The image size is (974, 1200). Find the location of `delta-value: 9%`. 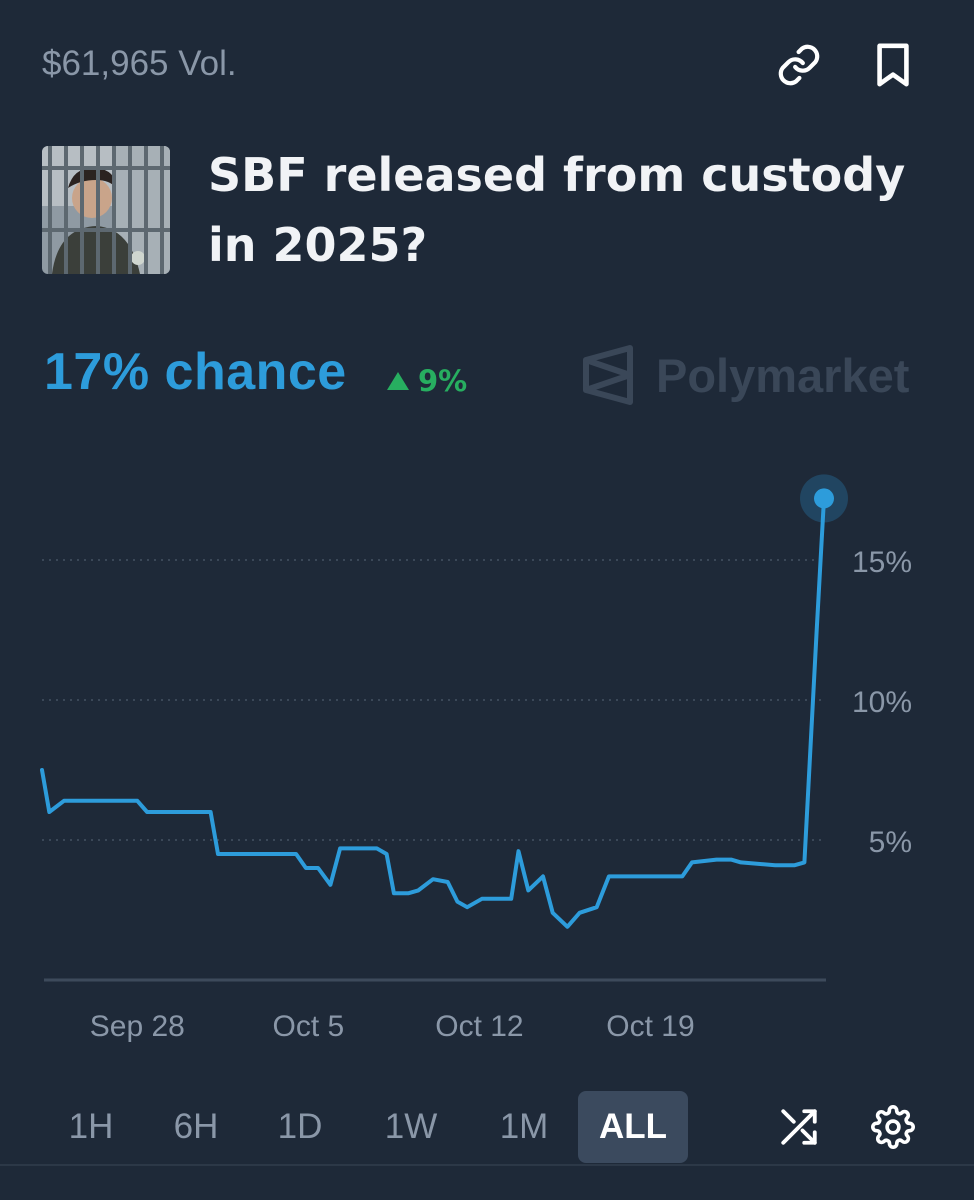

delta-value: 9% is located at coordinates (443, 381).